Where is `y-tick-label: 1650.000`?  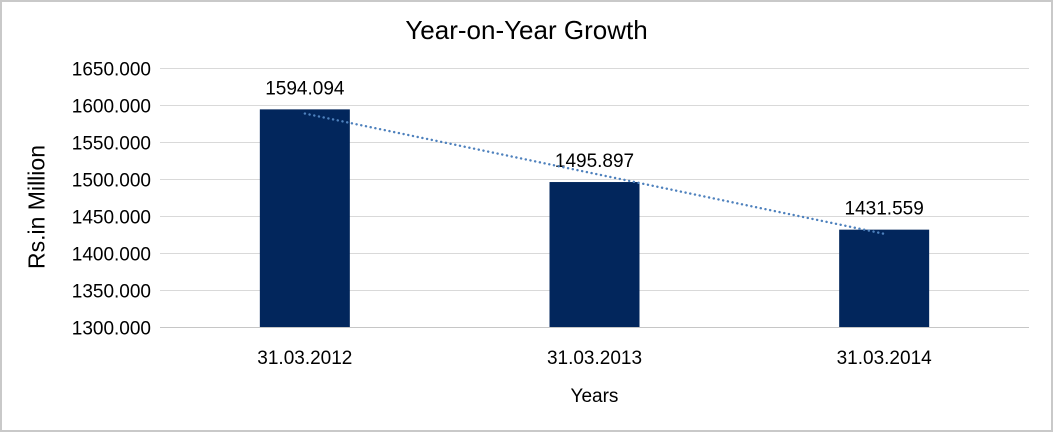
y-tick-label: 1650.000 is located at coordinates (111, 70).